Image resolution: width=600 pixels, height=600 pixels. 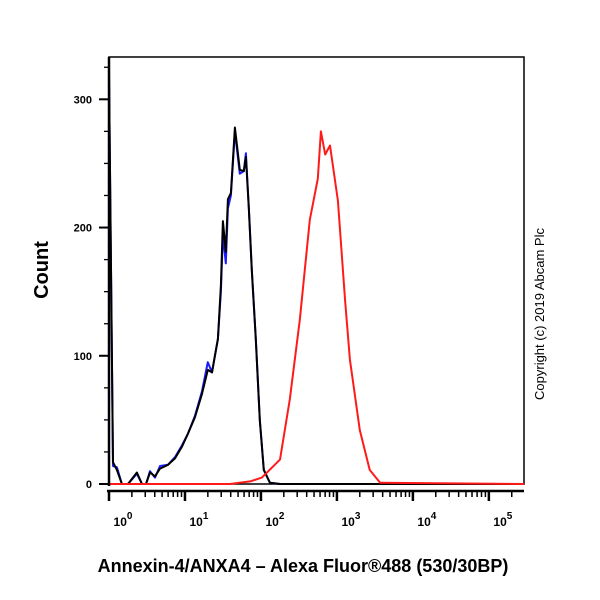 I want to click on x-tick-exponent: 0, so click(x=130, y=516).